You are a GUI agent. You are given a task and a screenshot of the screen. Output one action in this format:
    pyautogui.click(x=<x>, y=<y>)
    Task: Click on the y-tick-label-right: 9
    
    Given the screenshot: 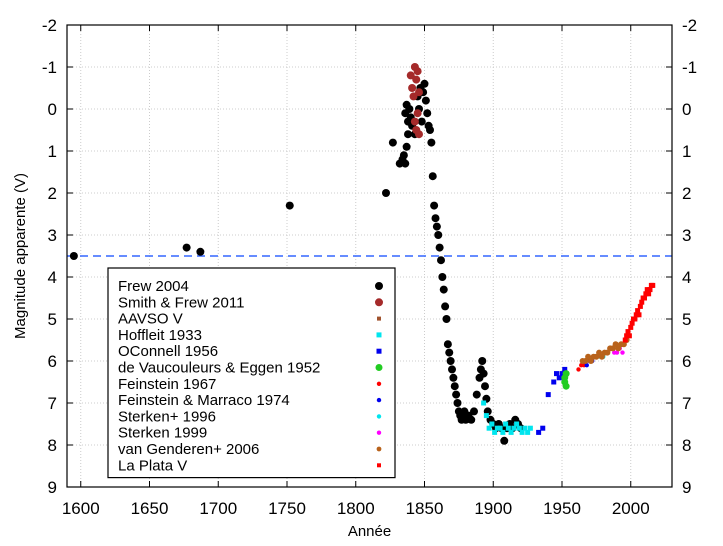 What is the action you would take?
    pyautogui.click(x=686, y=487)
    